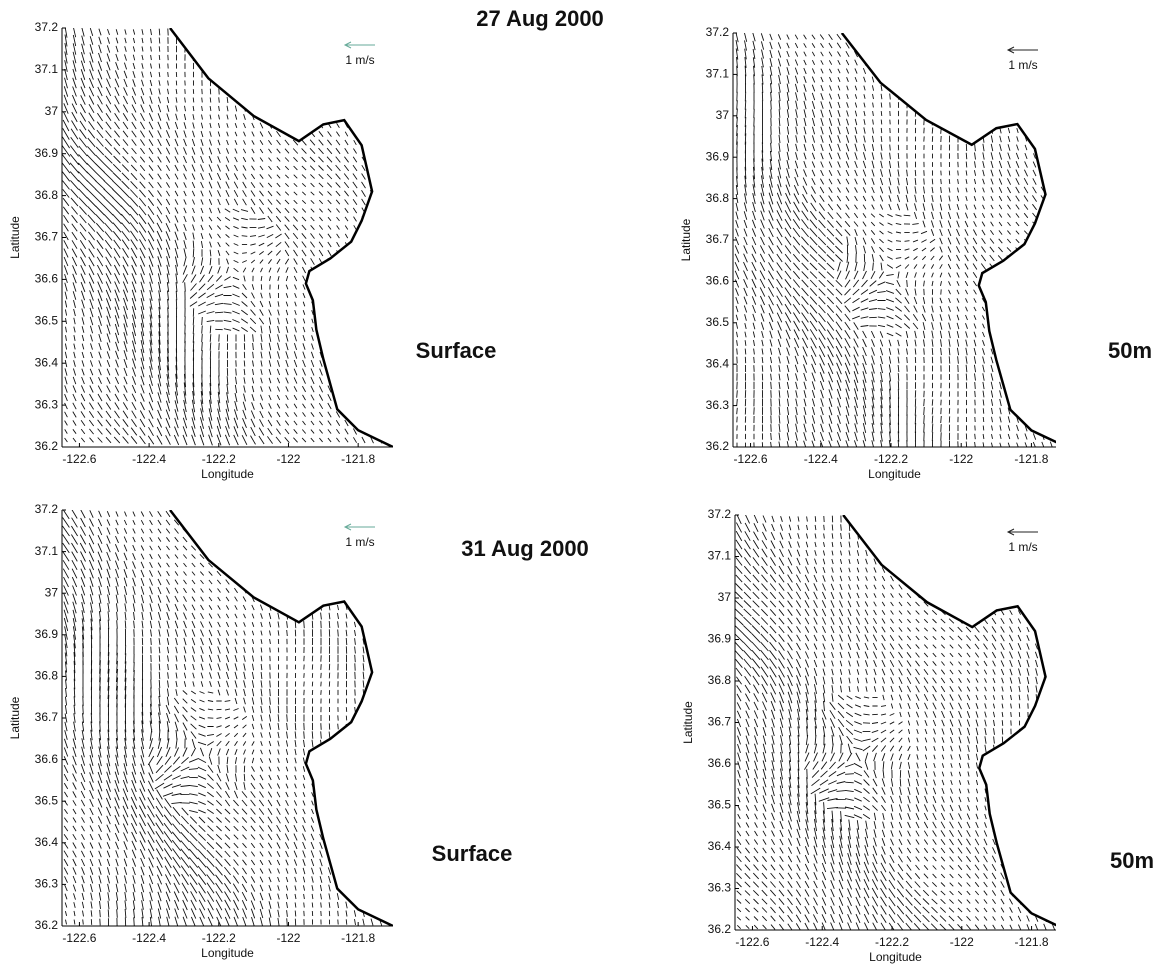 The width and height of the screenshot is (1169, 978). What do you see at coordinates (525, 548) in the screenshot?
I see `panel-title: 31 Aug 2000` at bounding box center [525, 548].